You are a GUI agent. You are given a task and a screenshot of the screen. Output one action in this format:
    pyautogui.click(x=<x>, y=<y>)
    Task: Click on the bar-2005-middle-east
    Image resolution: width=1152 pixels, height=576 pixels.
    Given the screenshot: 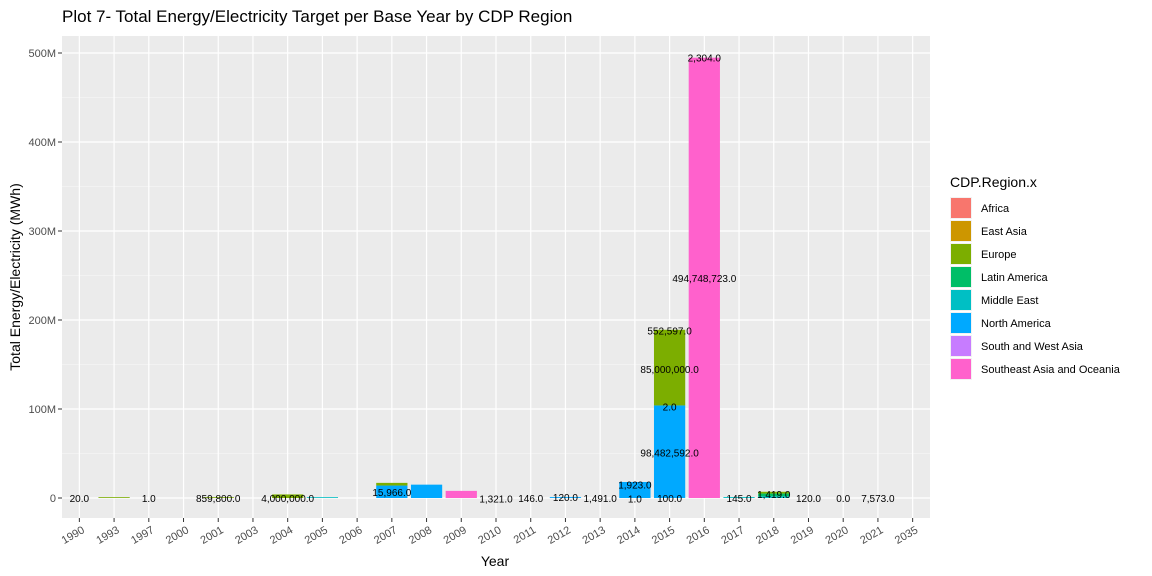 What is the action you would take?
    pyautogui.click(x=322, y=497)
    